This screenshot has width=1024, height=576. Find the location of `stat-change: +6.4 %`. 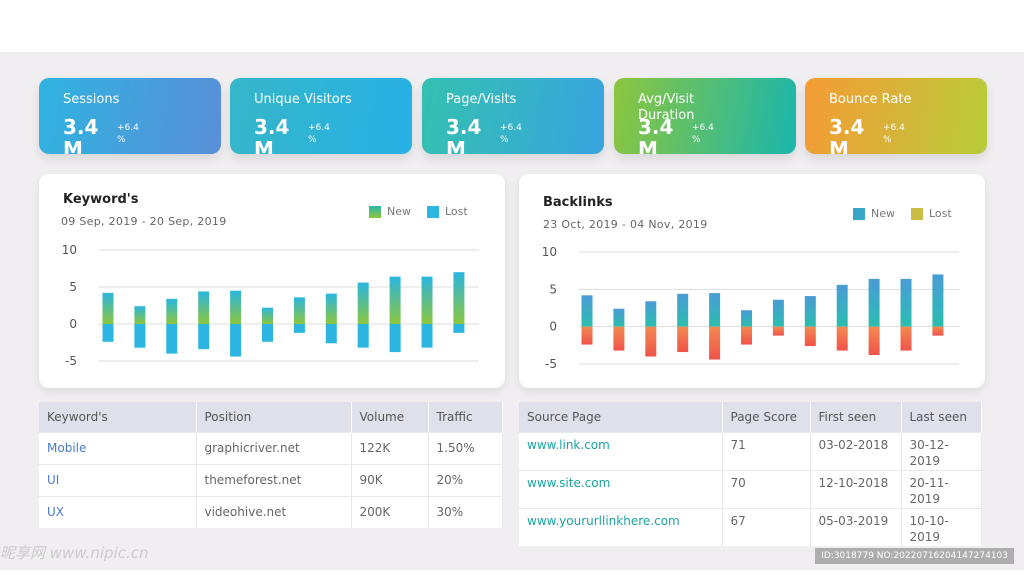

stat-change: +6.4 % is located at coordinates (703, 134).